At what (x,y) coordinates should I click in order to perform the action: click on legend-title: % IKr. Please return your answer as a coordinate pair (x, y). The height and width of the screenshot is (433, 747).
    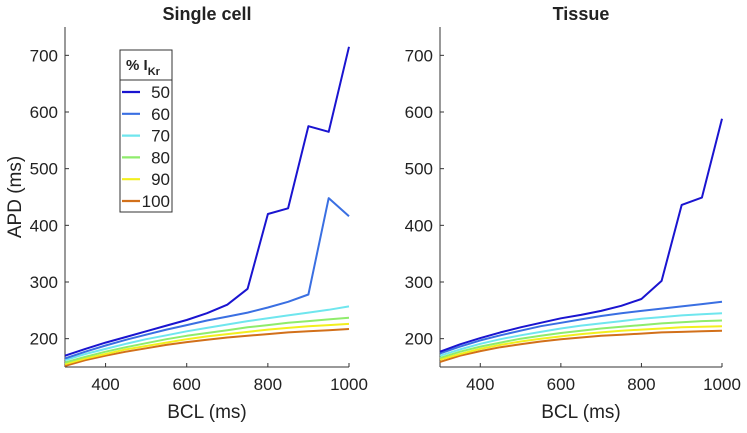
    Looking at the image, I should click on (143, 67).